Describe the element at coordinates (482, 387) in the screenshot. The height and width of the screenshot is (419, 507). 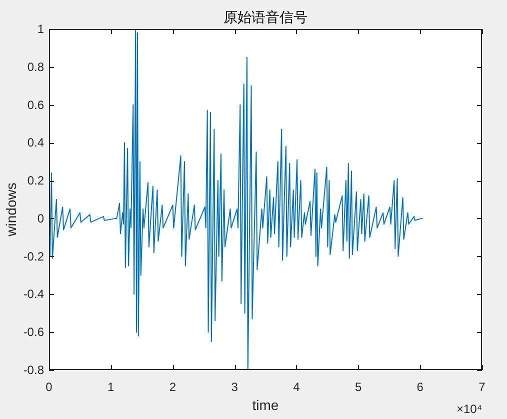
I see `x-tick-label: 7` at that location.